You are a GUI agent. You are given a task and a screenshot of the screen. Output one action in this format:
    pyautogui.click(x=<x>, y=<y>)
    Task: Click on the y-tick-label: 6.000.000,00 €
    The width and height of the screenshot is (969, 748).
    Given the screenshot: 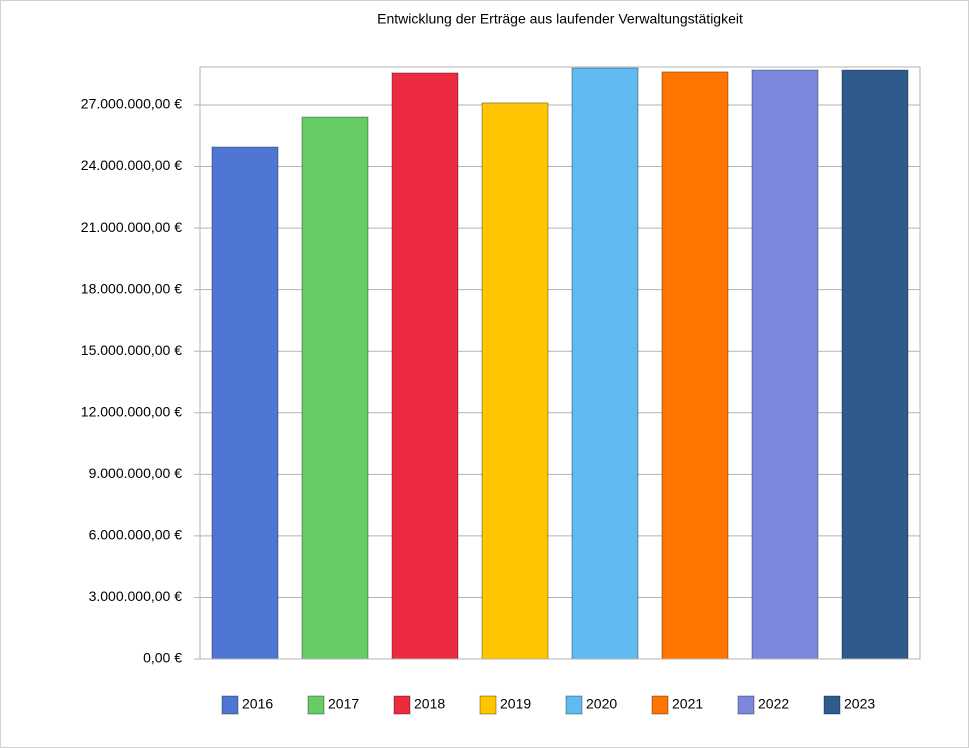 What is the action you would take?
    pyautogui.click(x=136, y=535)
    